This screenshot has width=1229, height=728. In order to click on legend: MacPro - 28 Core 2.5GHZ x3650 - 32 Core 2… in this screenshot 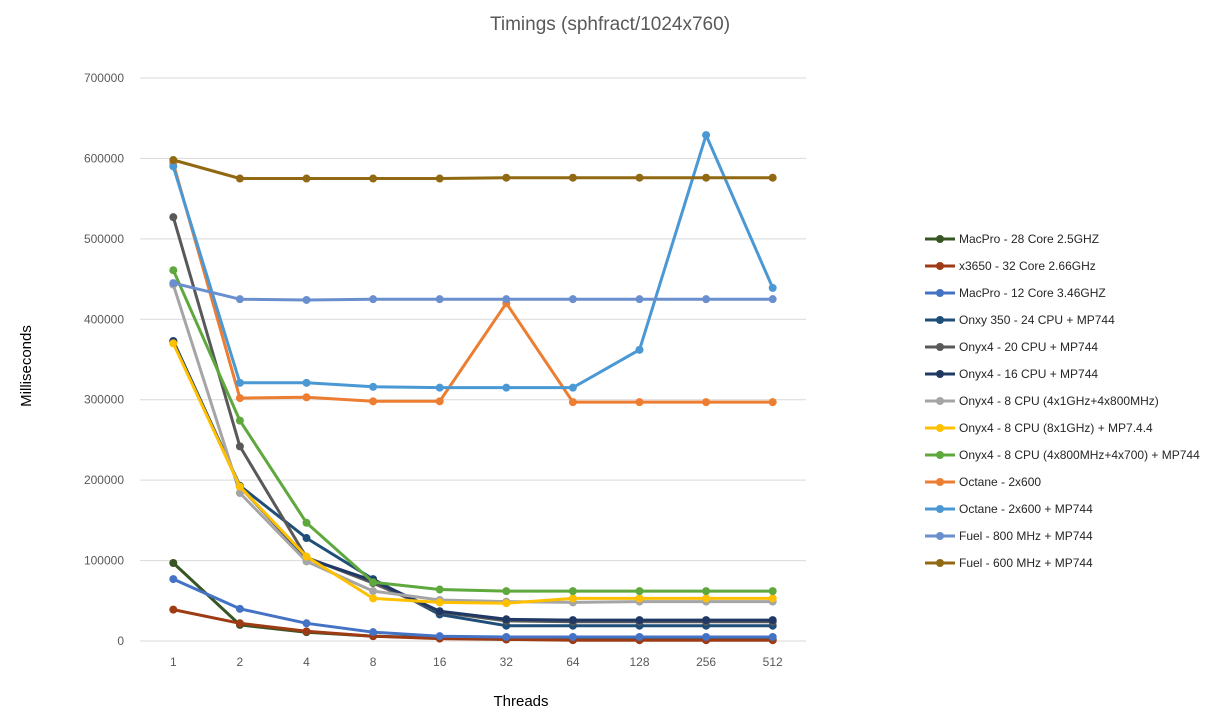, I will do `click(1062, 401)`.